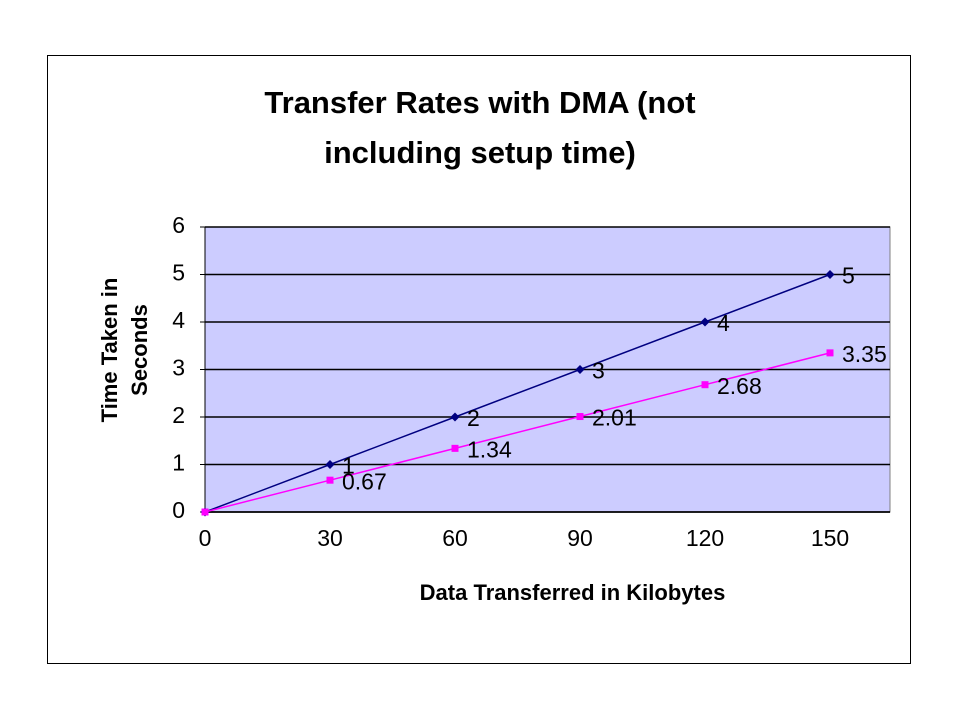  I want to click on data-label: 5, so click(848, 276).